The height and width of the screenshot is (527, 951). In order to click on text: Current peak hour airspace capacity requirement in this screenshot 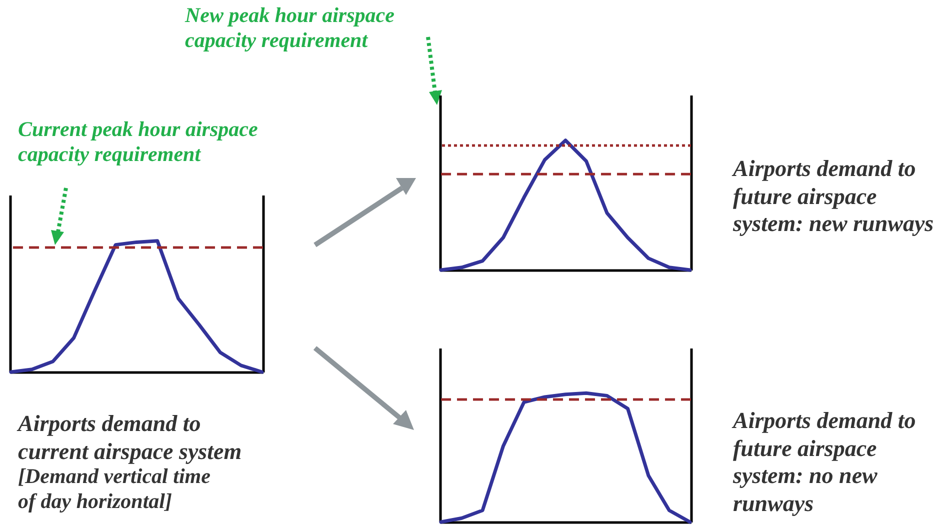, I will do `click(138, 142)`.